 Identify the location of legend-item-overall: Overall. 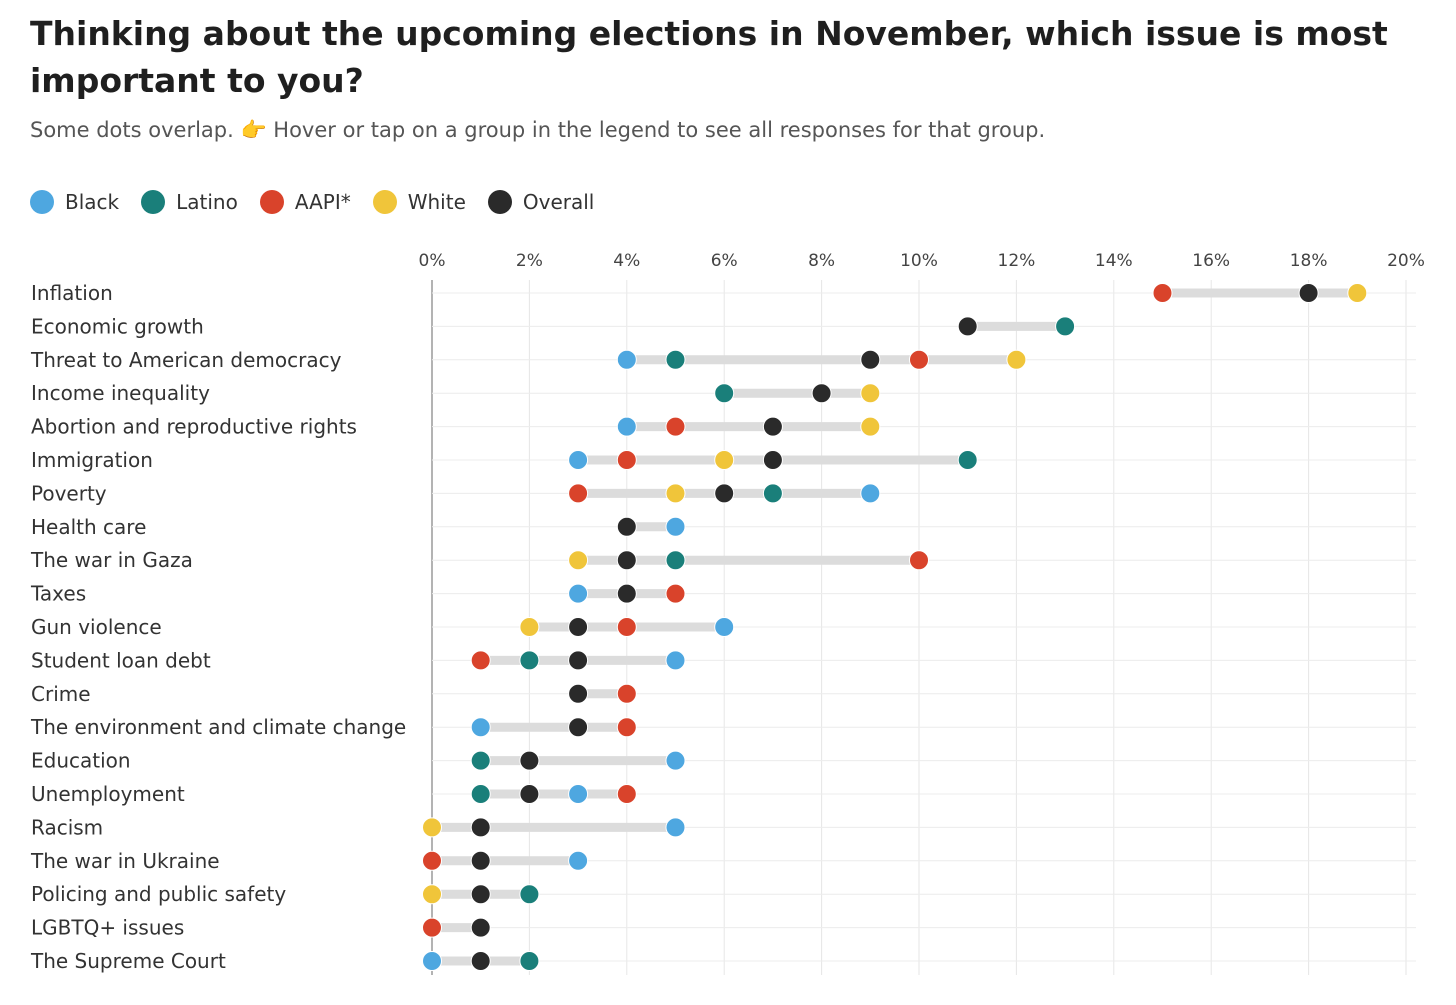
(541, 202).